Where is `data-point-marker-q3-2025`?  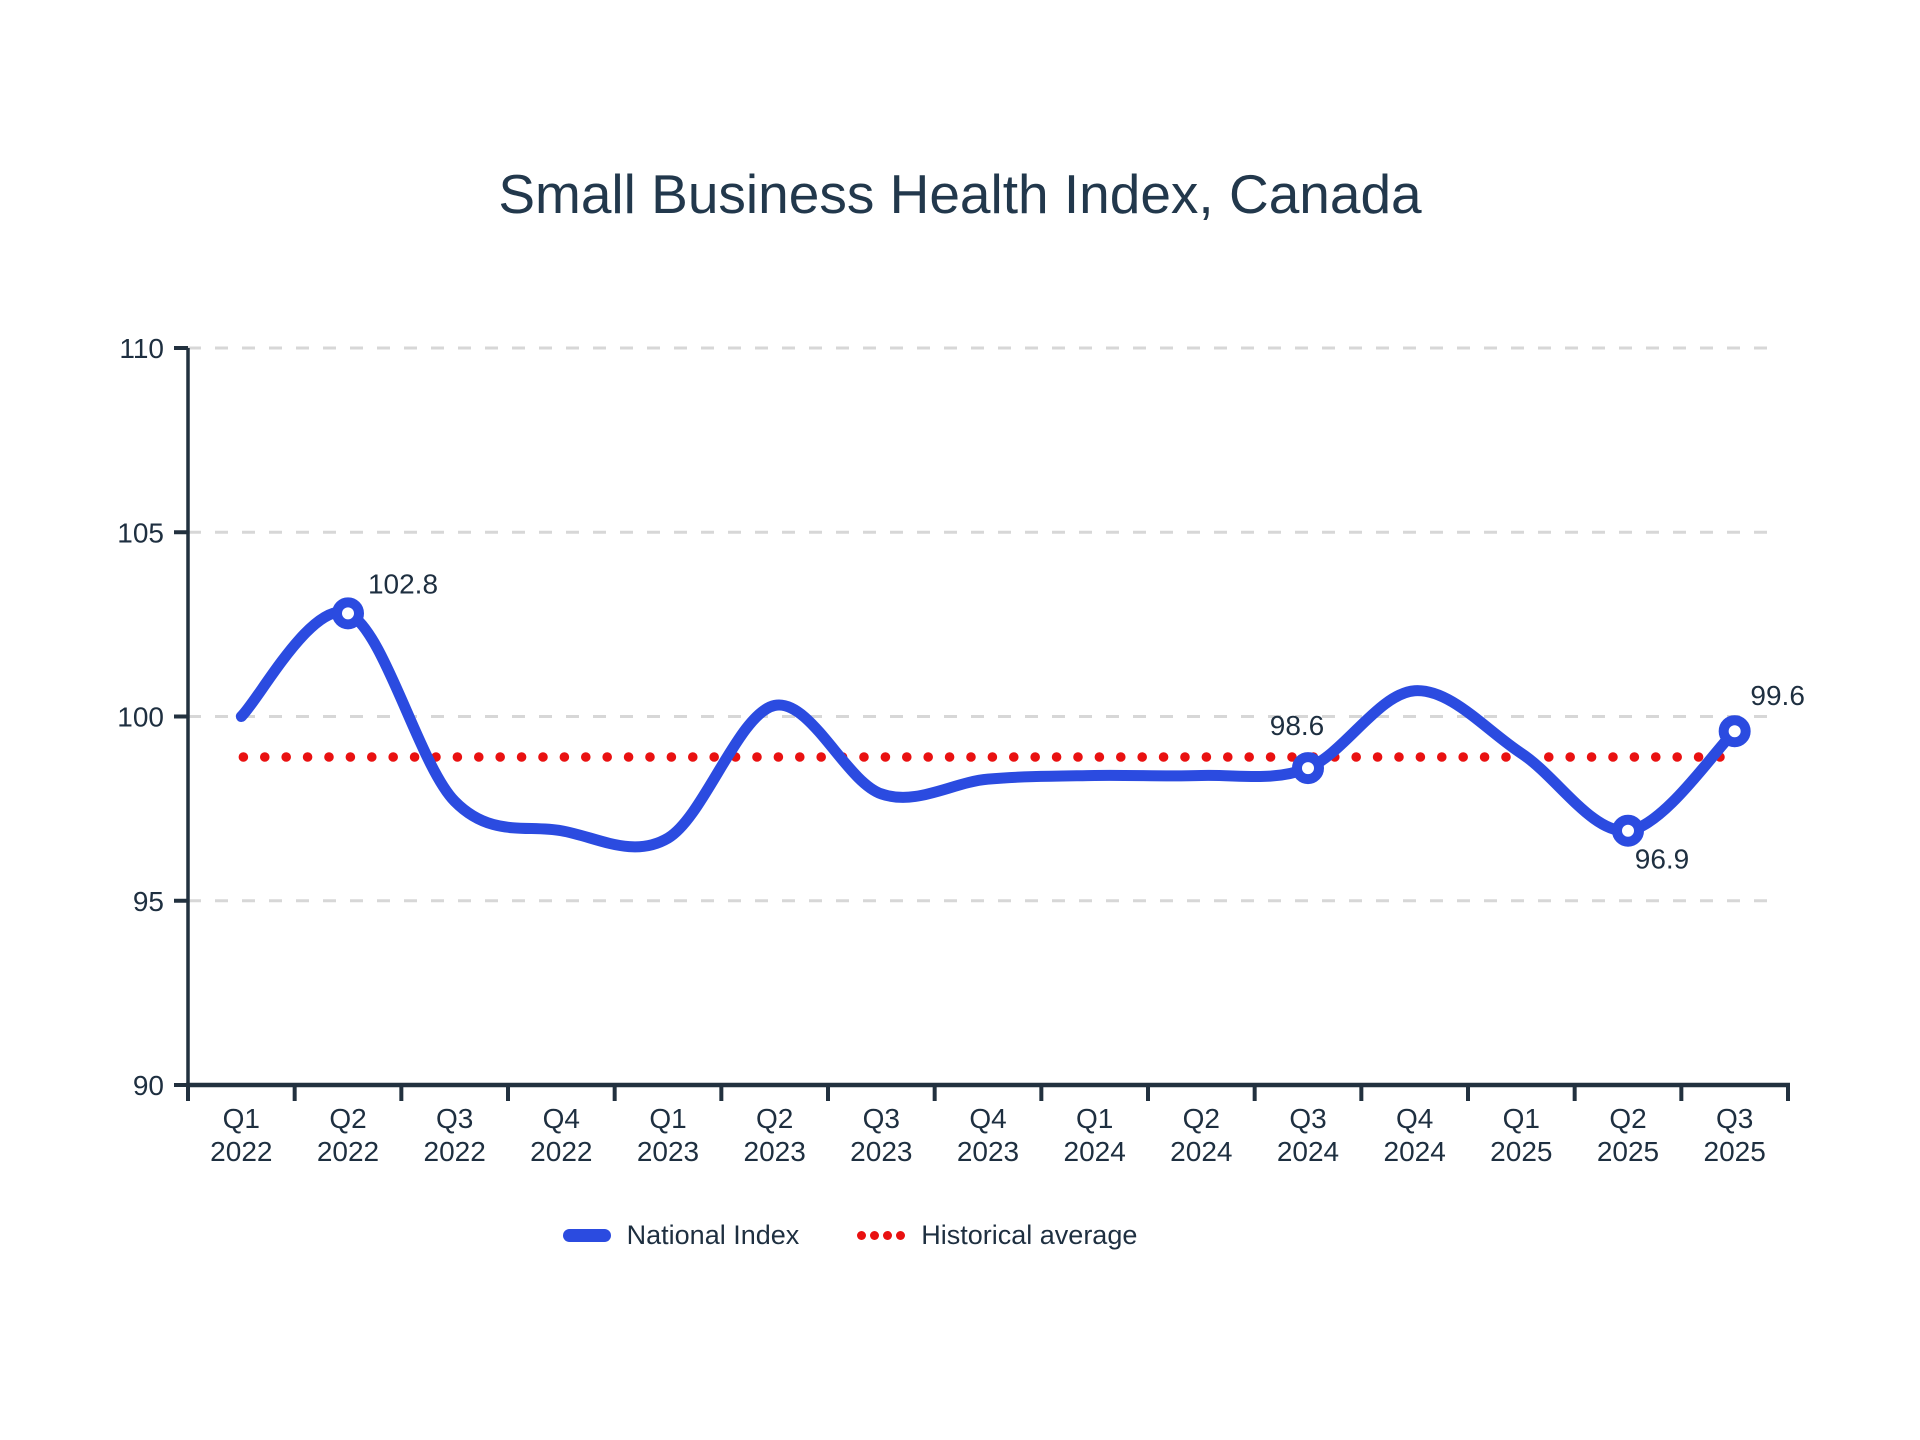 data-point-marker-q3-2025 is located at coordinates (1734, 731).